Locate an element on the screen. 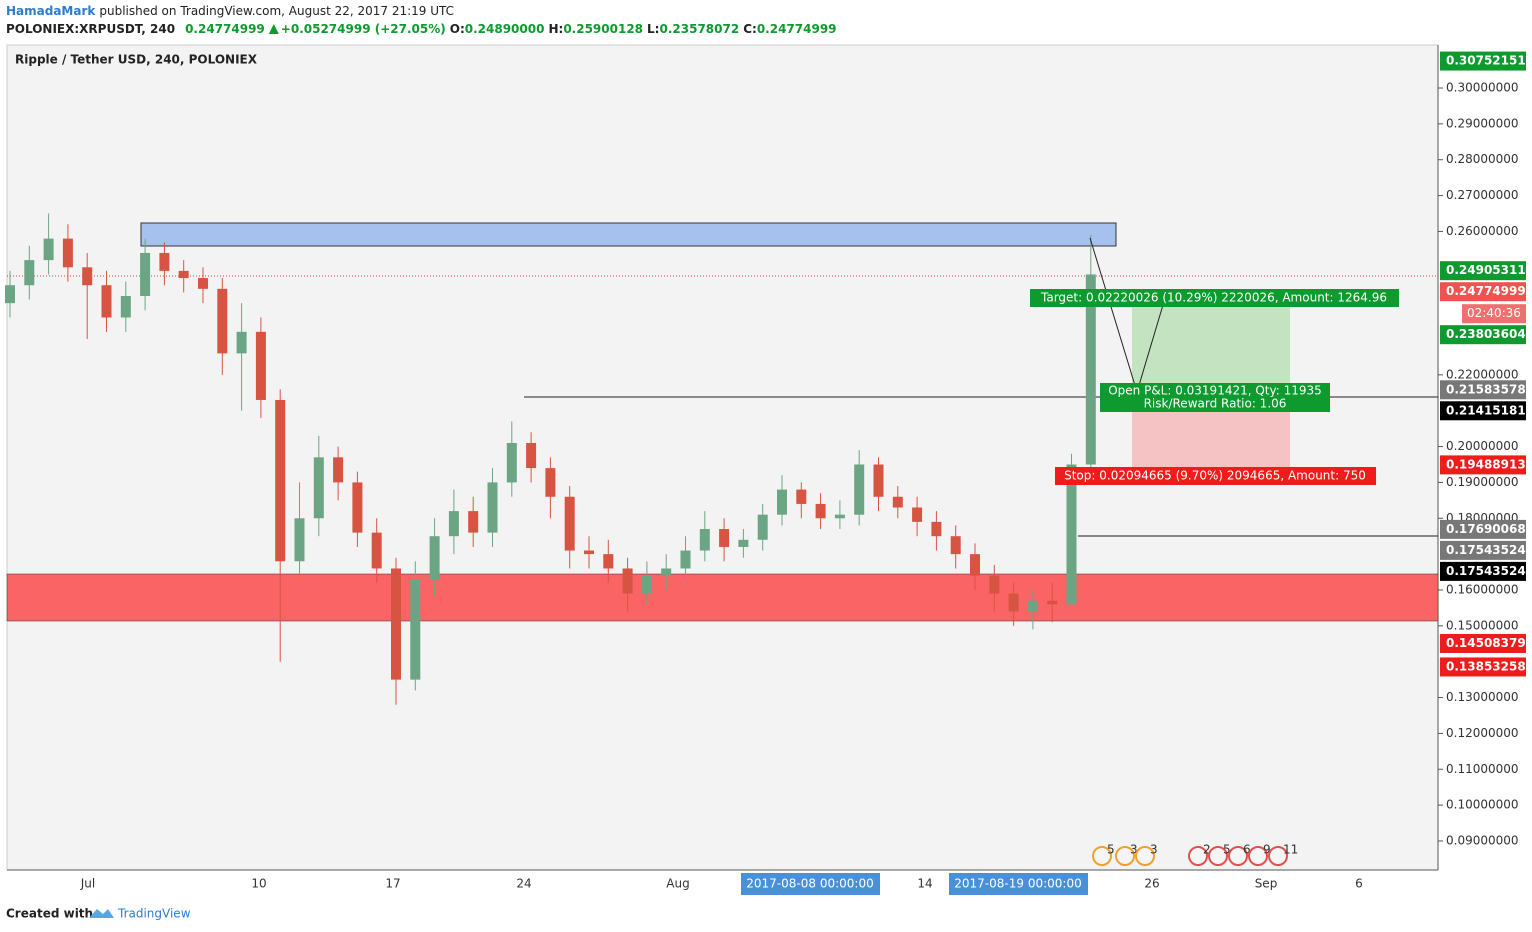 This screenshot has height=932, width=1532. price-badge-label: 0.21415181 is located at coordinates (1486, 410).